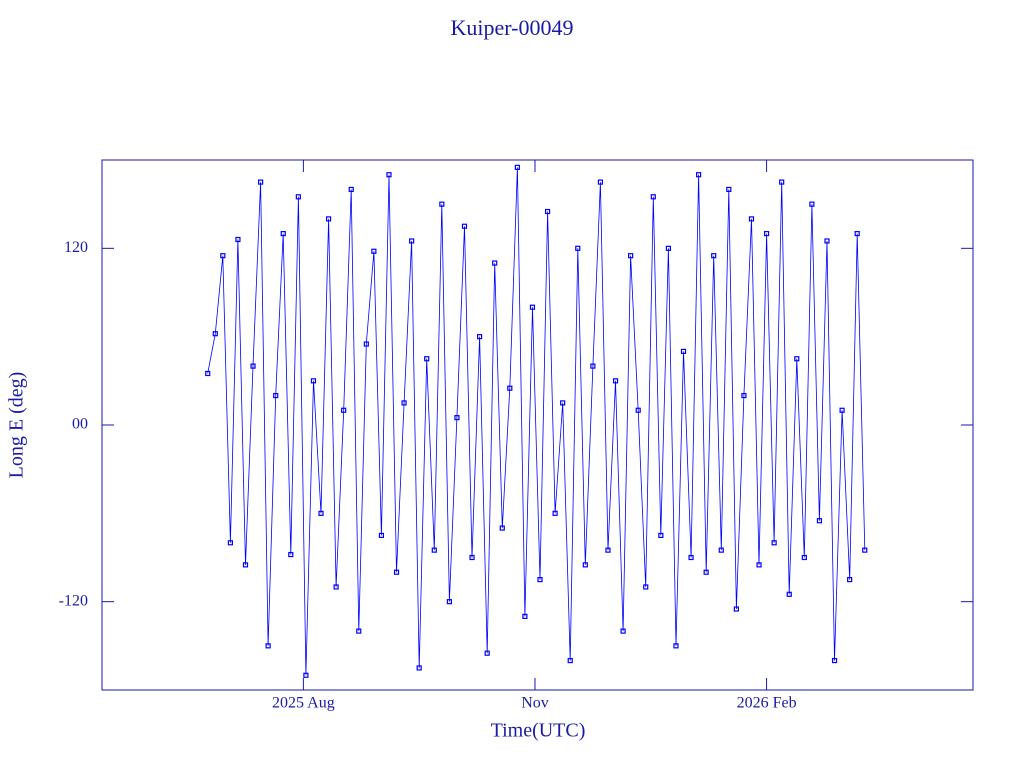  What do you see at coordinates (538, 731) in the screenshot?
I see `x-axis-label: Time(UTC)` at bounding box center [538, 731].